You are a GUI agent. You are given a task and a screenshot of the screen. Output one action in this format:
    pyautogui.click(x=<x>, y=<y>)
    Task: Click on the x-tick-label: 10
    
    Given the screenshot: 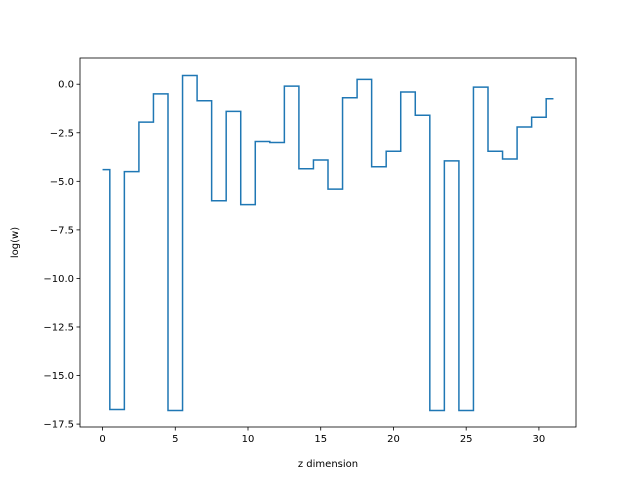 What is the action you would take?
    pyautogui.click(x=248, y=439)
    